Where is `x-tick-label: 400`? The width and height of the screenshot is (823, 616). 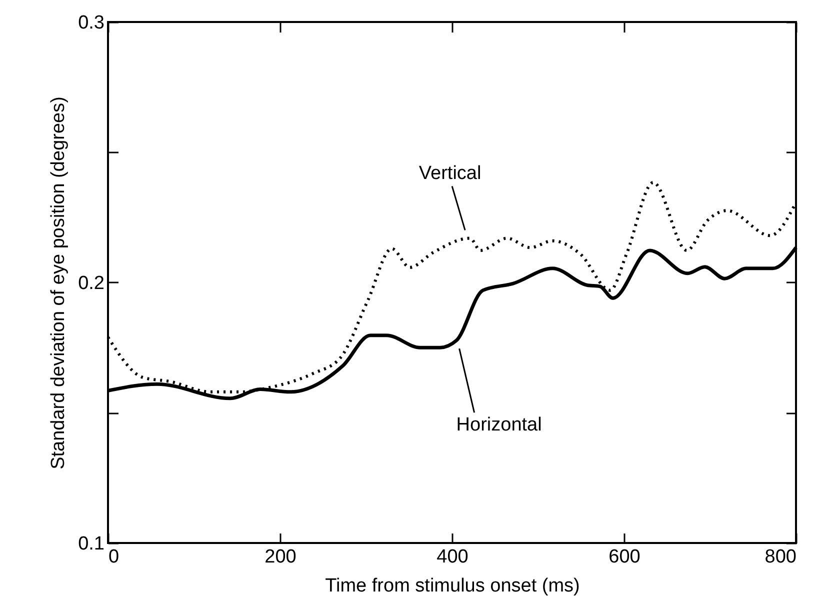 x-tick-label: 400 is located at coordinates (452, 557).